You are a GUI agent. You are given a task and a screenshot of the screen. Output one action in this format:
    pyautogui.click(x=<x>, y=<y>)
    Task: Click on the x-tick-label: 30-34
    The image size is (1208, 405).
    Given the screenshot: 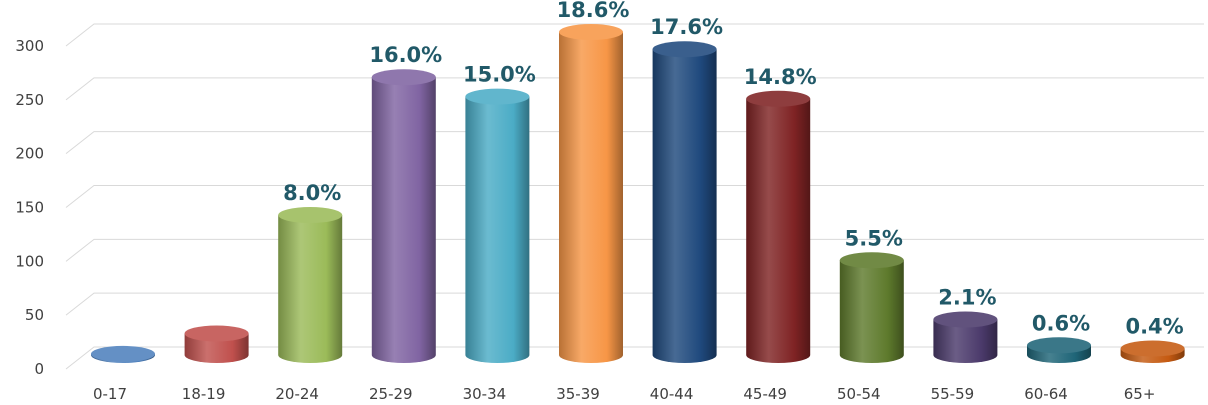 What is the action you would take?
    pyautogui.click(x=485, y=394)
    